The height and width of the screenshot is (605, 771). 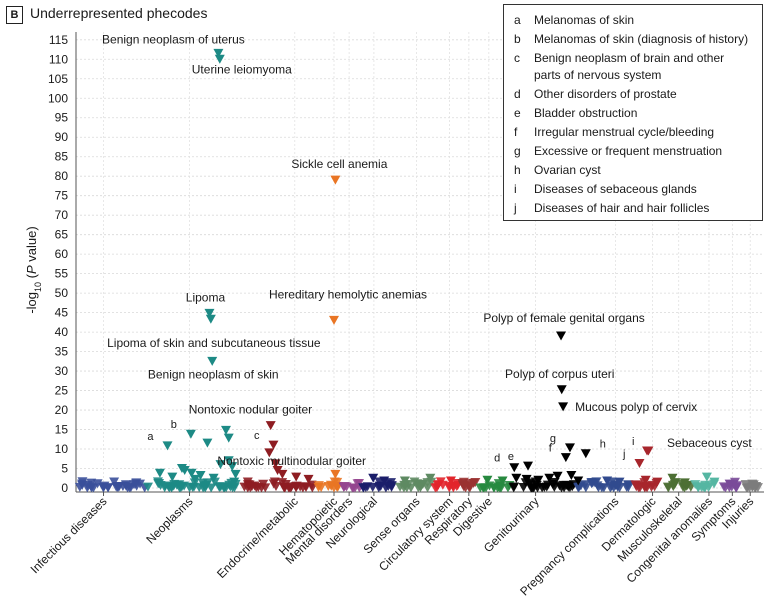 I want to click on y-tick-label: 80, so click(x=62, y=176).